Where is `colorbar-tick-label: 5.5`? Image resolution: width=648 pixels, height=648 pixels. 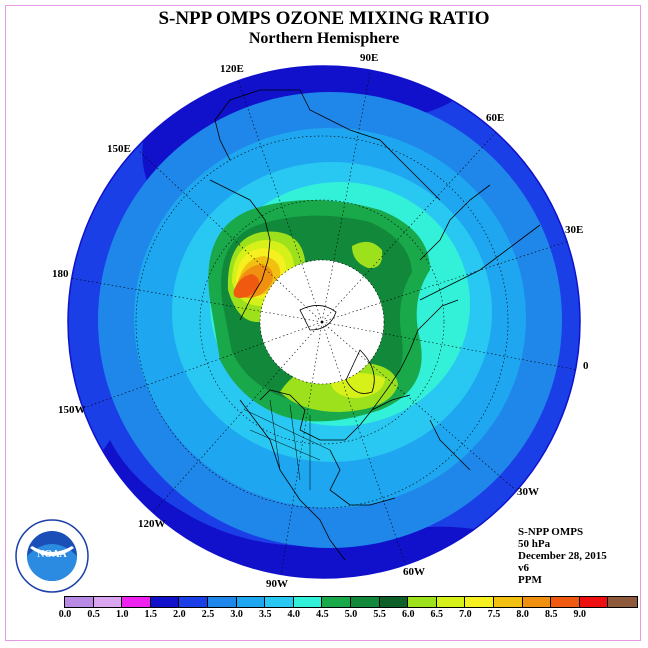
colorbar-tick-label: 5.5 is located at coordinates (379, 614).